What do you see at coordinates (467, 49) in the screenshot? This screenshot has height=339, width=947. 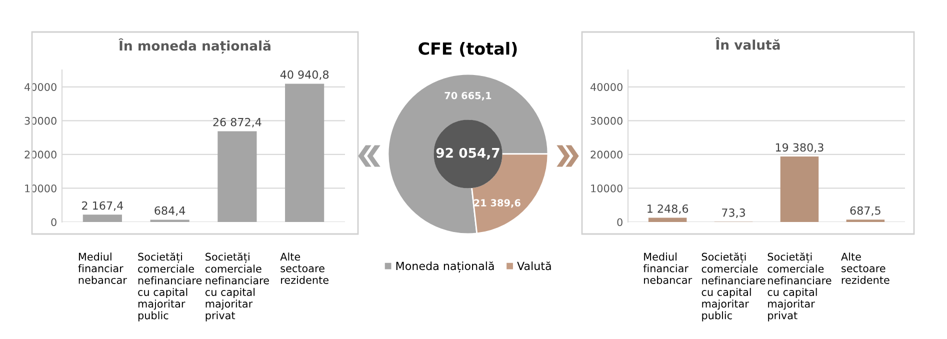 I see `chart-title: CFE (total)` at bounding box center [467, 49].